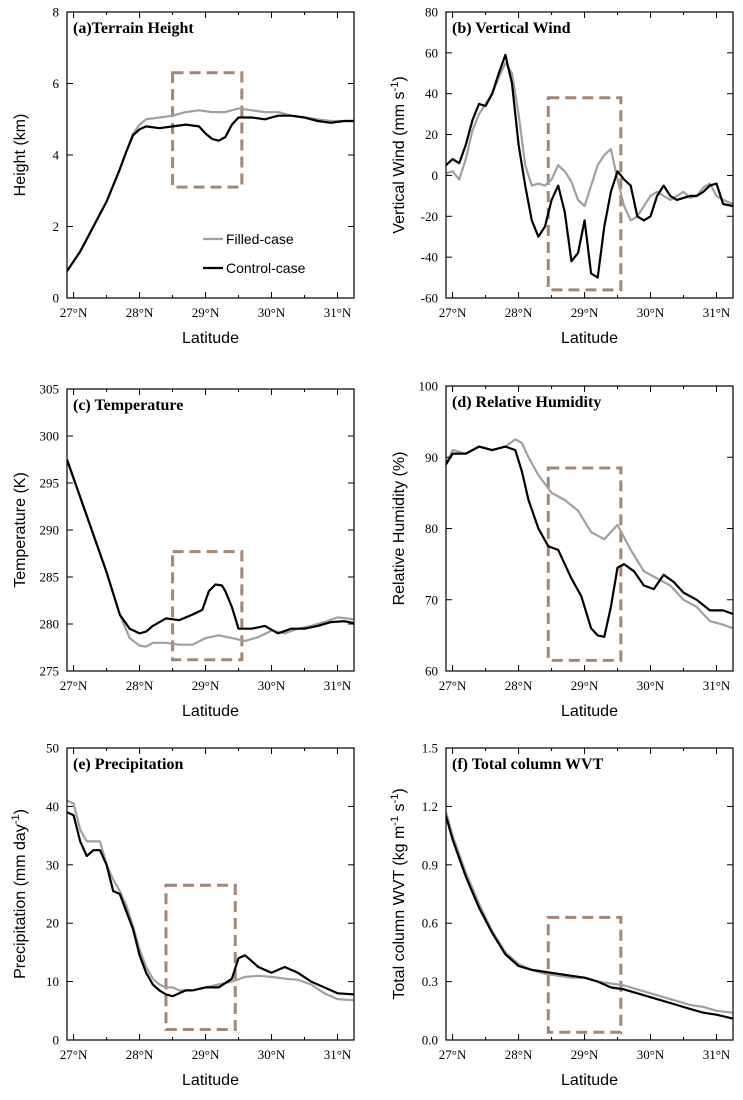 The image size is (743, 1100). What do you see at coordinates (431, 457) in the screenshot?
I see `y-tick-label: 90` at bounding box center [431, 457].